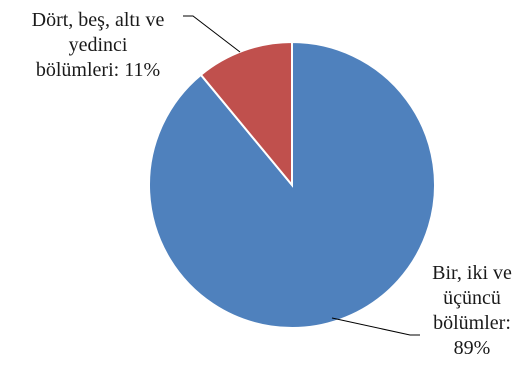 The image size is (531, 376). Describe the element at coordinates (472, 273) in the screenshot. I see `data-label-0-line-0: Bir, iki ve` at that location.